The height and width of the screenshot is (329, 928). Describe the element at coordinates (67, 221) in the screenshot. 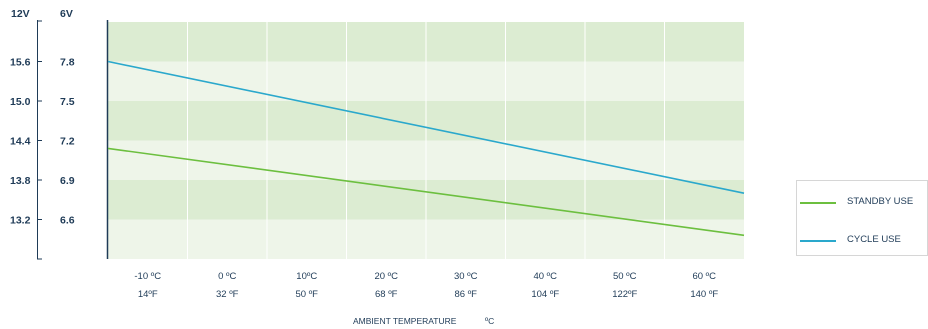

I see `y-tick-label-6v: 6.6` at that location.